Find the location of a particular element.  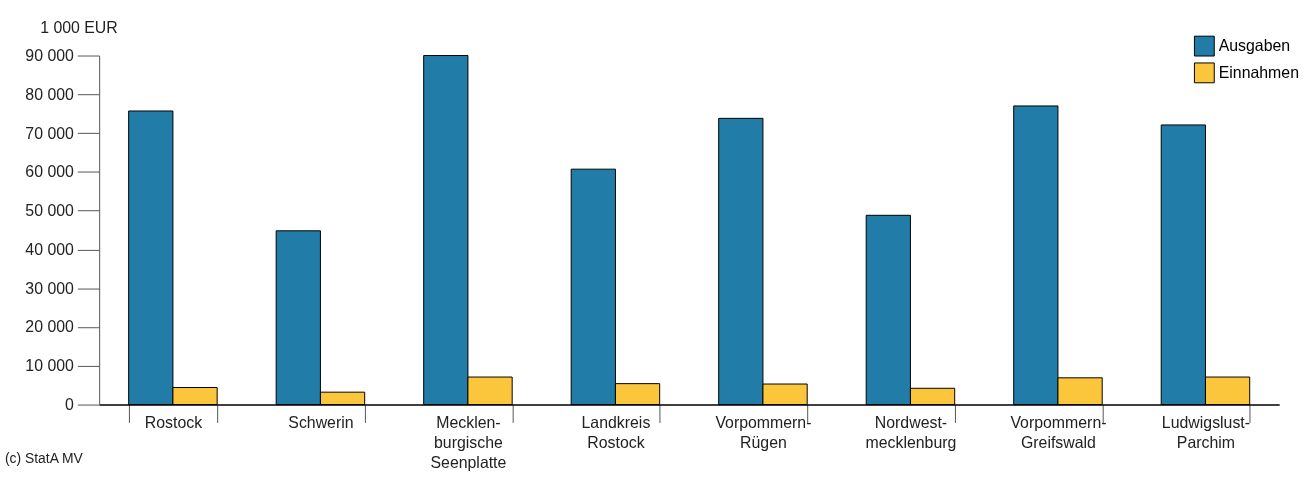

y-tick-label: 80 000 is located at coordinates (50, 94).